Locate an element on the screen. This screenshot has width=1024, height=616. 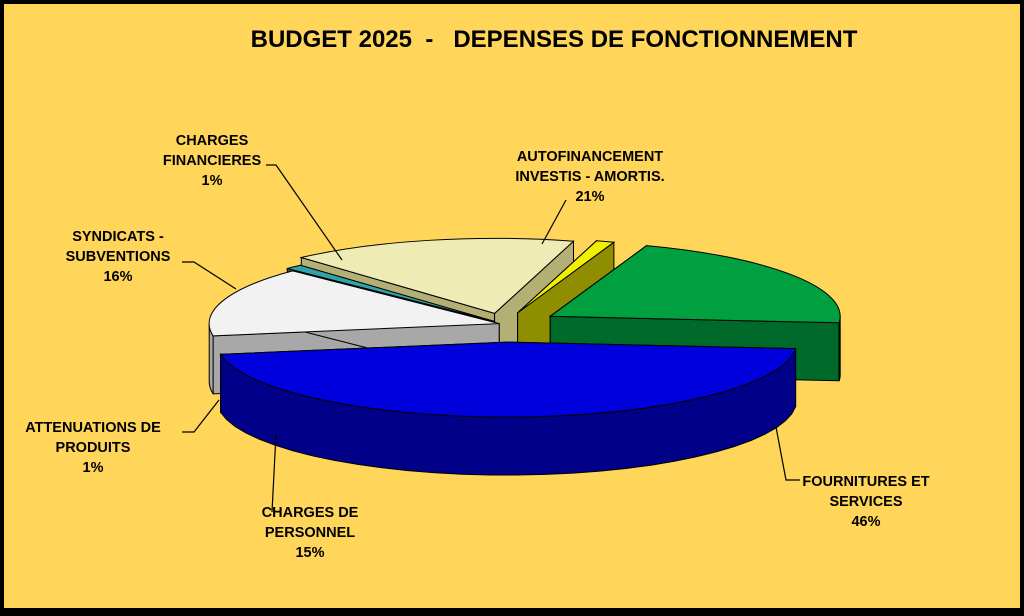
pie-slice-autofinancement-investis-amortis is located at coordinates (694, 284).